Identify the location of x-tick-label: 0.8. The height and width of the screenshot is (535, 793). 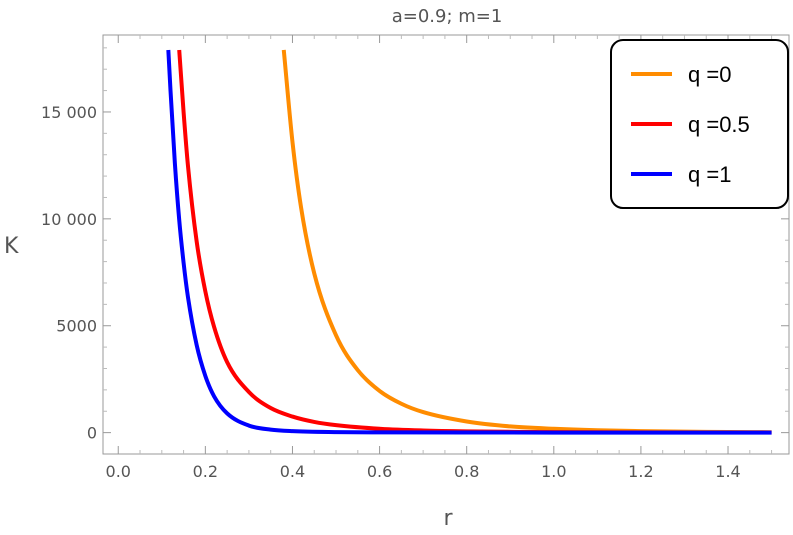
(466, 471).